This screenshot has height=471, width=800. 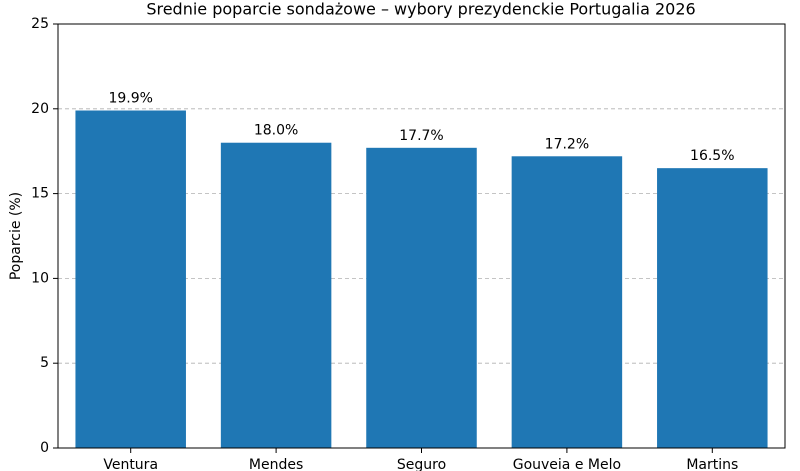 What do you see at coordinates (40, 278) in the screenshot?
I see `y-tick-label: 10` at bounding box center [40, 278].